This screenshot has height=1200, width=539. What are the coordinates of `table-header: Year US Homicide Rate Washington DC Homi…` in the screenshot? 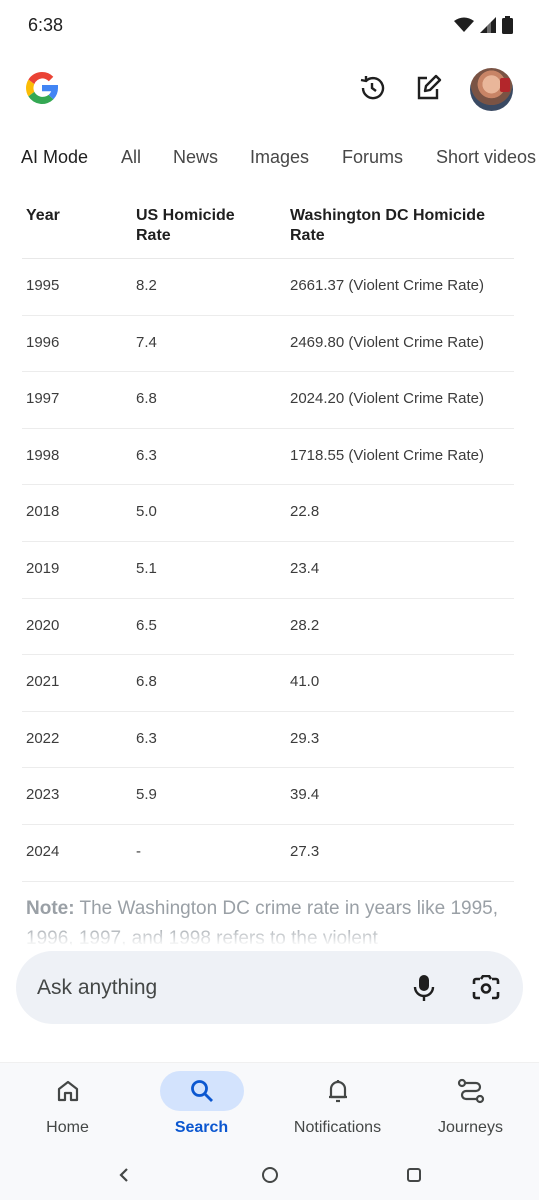 It's located at (268, 227).